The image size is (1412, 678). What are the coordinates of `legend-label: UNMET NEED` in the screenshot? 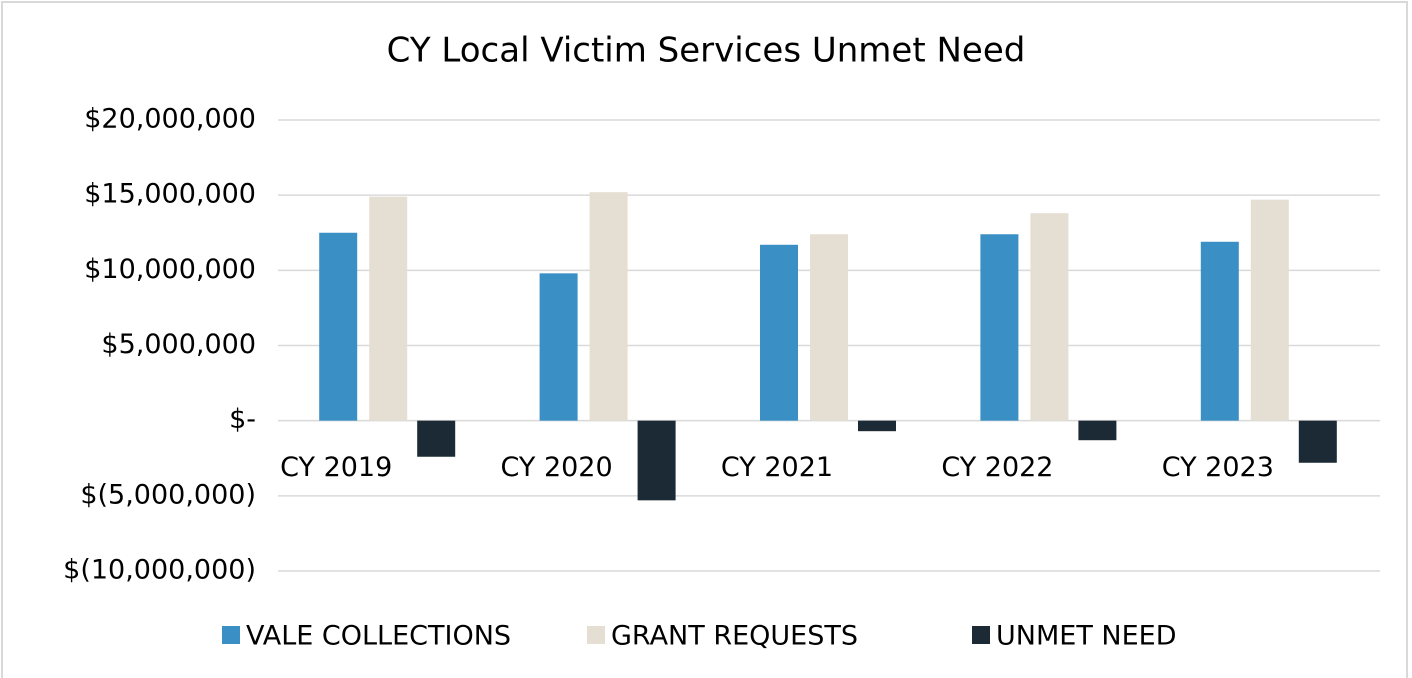 It's located at (1086, 636).